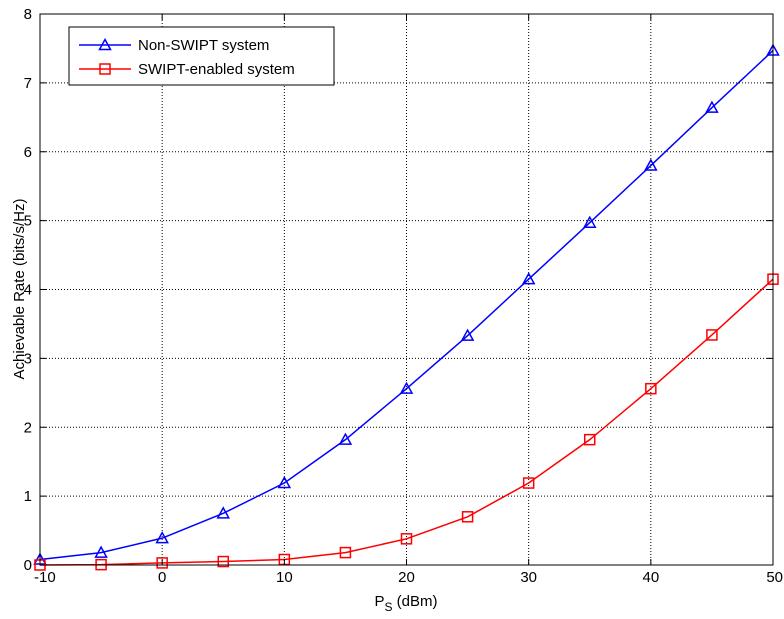  Describe the element at coordinates (415, 601) in the screenshot. I see `x-axis-label-unit: (dBm)` at that location.